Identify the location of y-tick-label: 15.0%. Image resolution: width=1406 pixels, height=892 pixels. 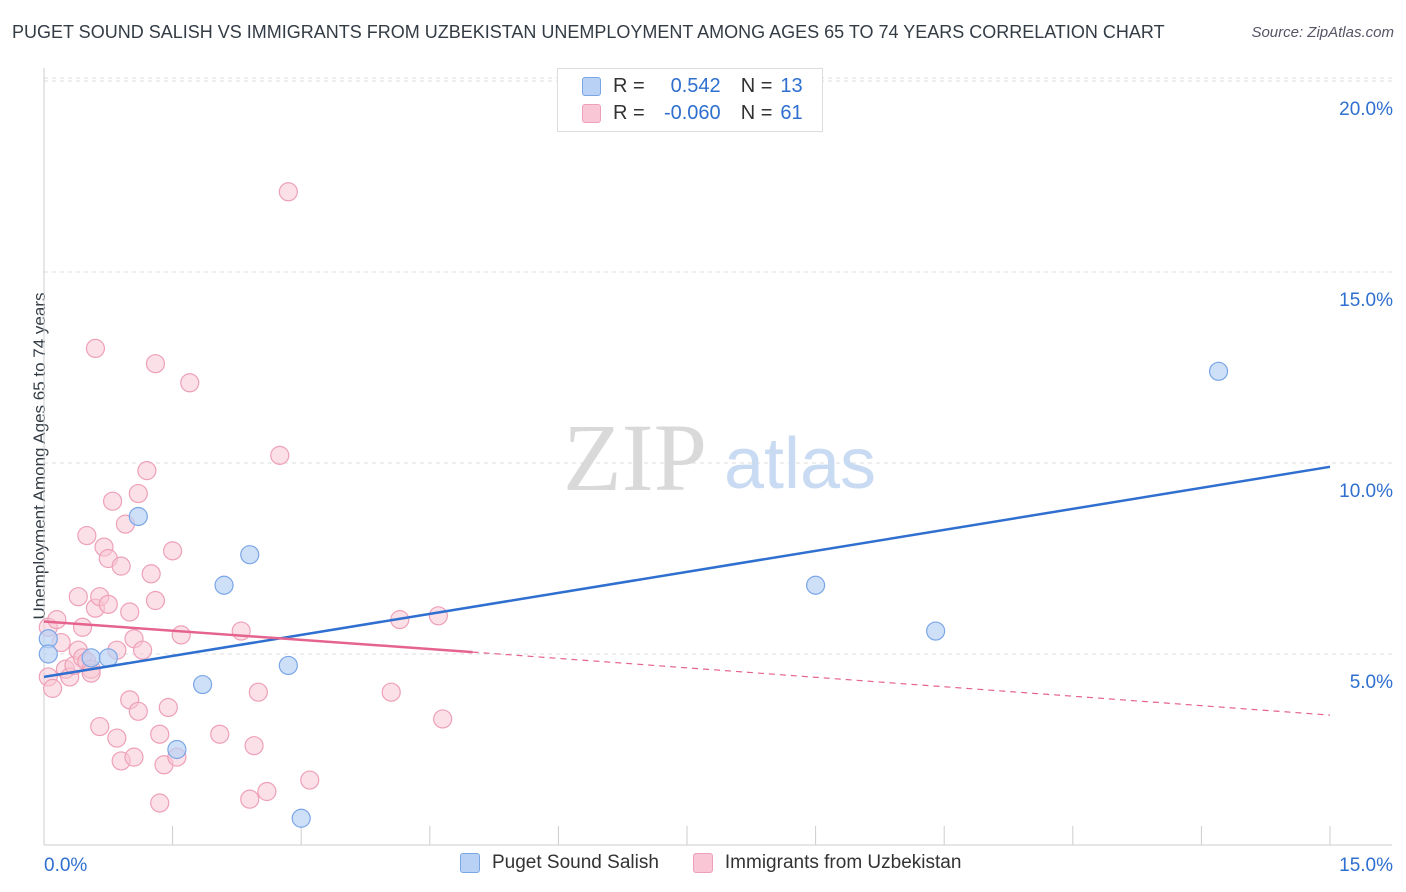
(1366, 300).